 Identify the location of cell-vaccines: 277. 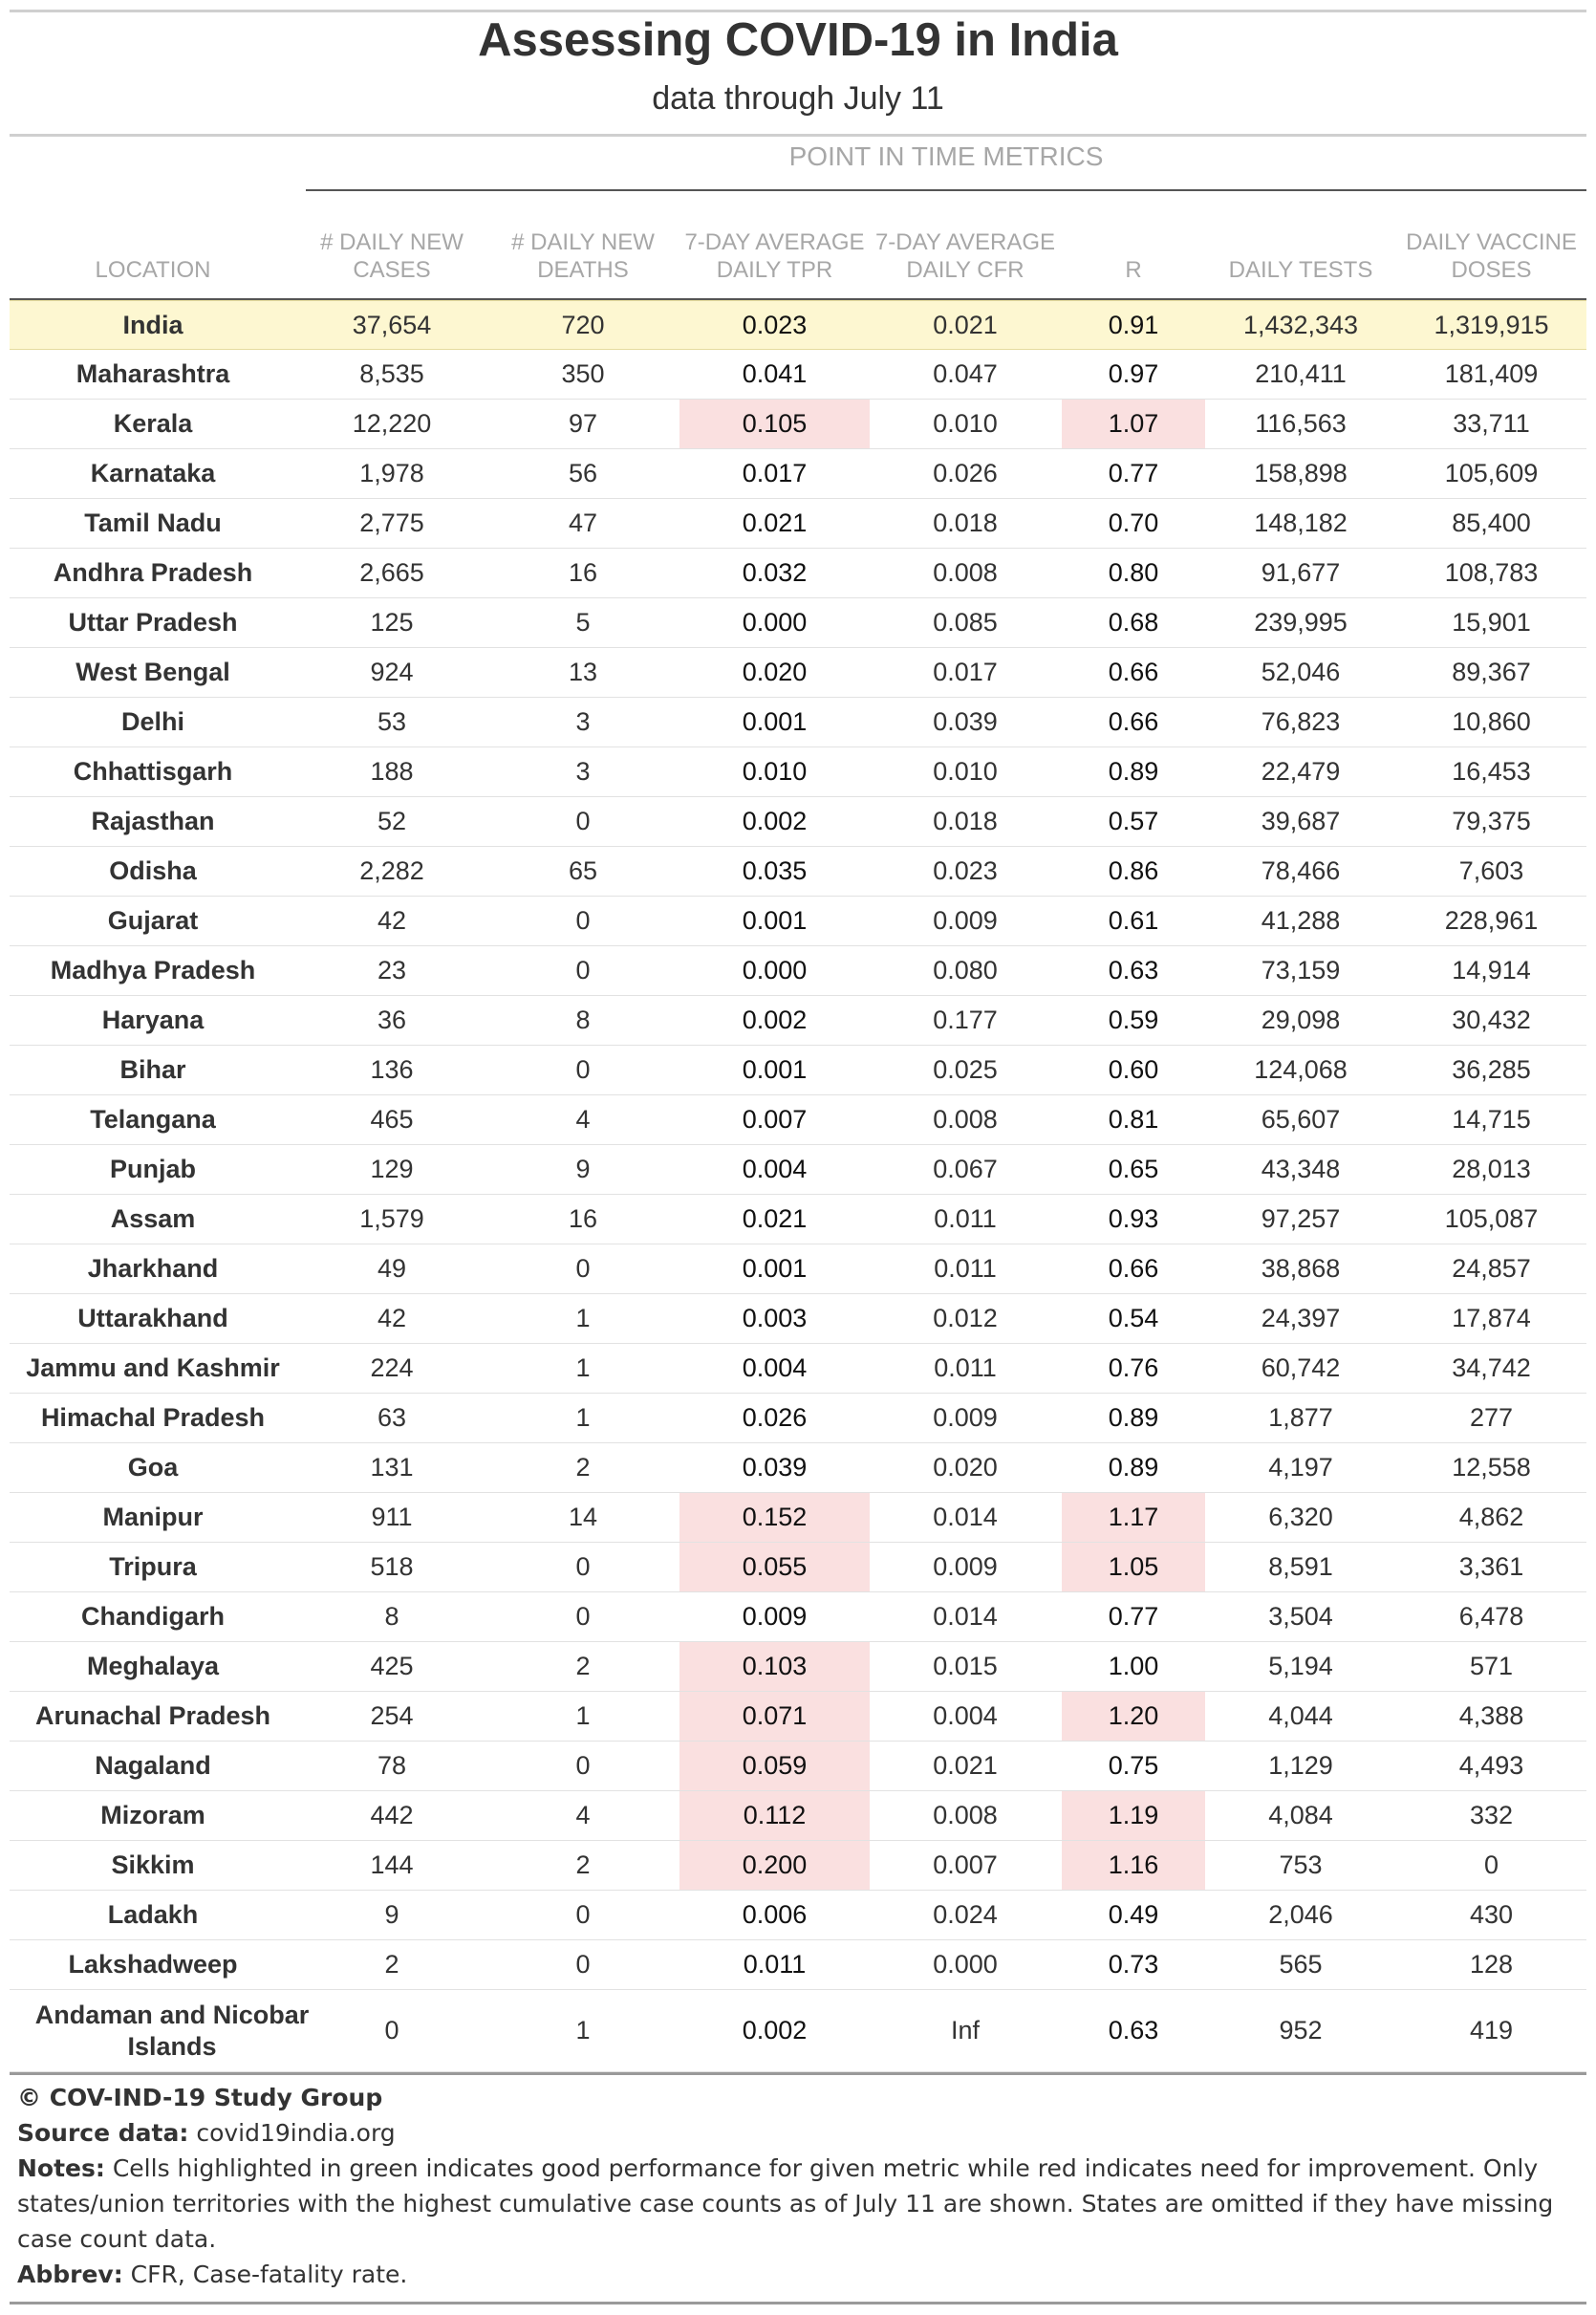
(1491, 1417).